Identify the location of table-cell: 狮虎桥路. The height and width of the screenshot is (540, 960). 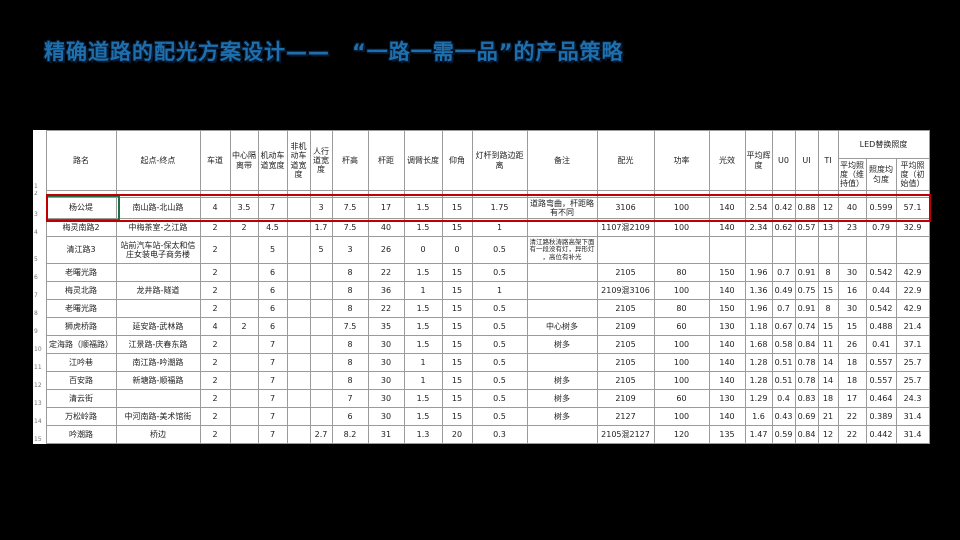
(81, 326).